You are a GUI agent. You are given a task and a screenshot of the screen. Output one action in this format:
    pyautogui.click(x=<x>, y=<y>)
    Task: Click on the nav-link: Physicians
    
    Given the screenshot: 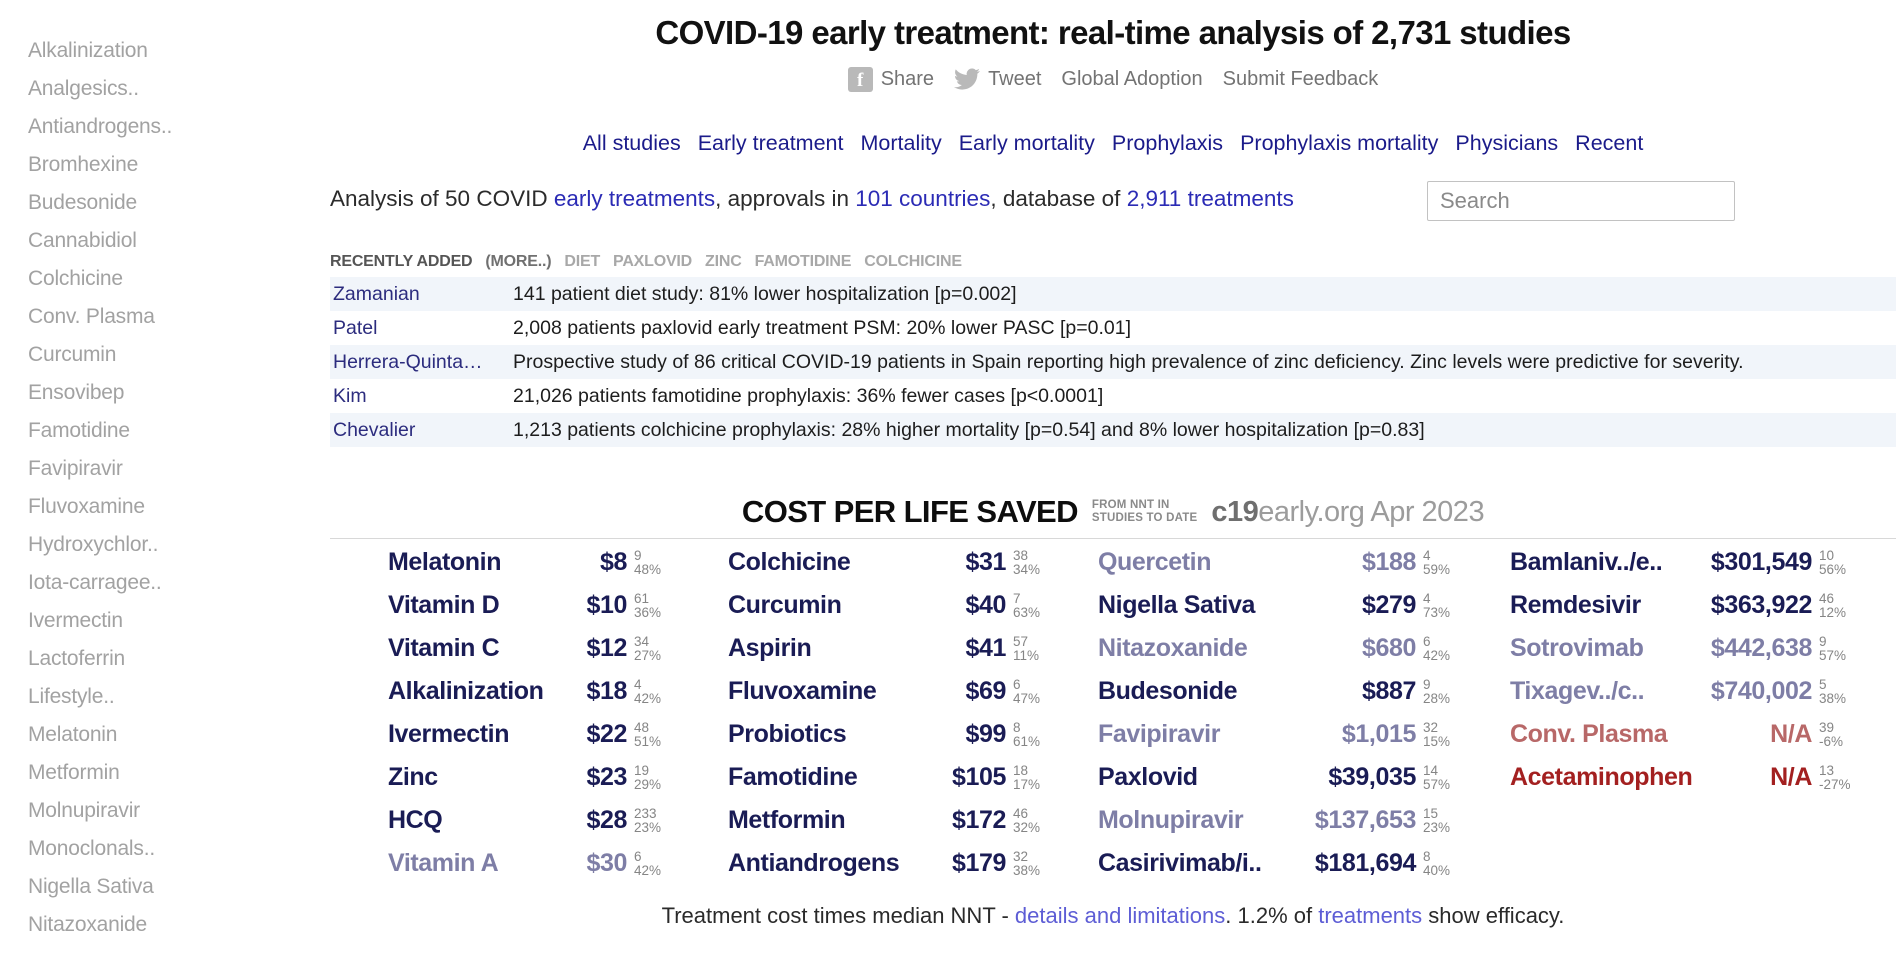 What is the action you would take?
    pyautogui.click(x=1507, y=143)
    